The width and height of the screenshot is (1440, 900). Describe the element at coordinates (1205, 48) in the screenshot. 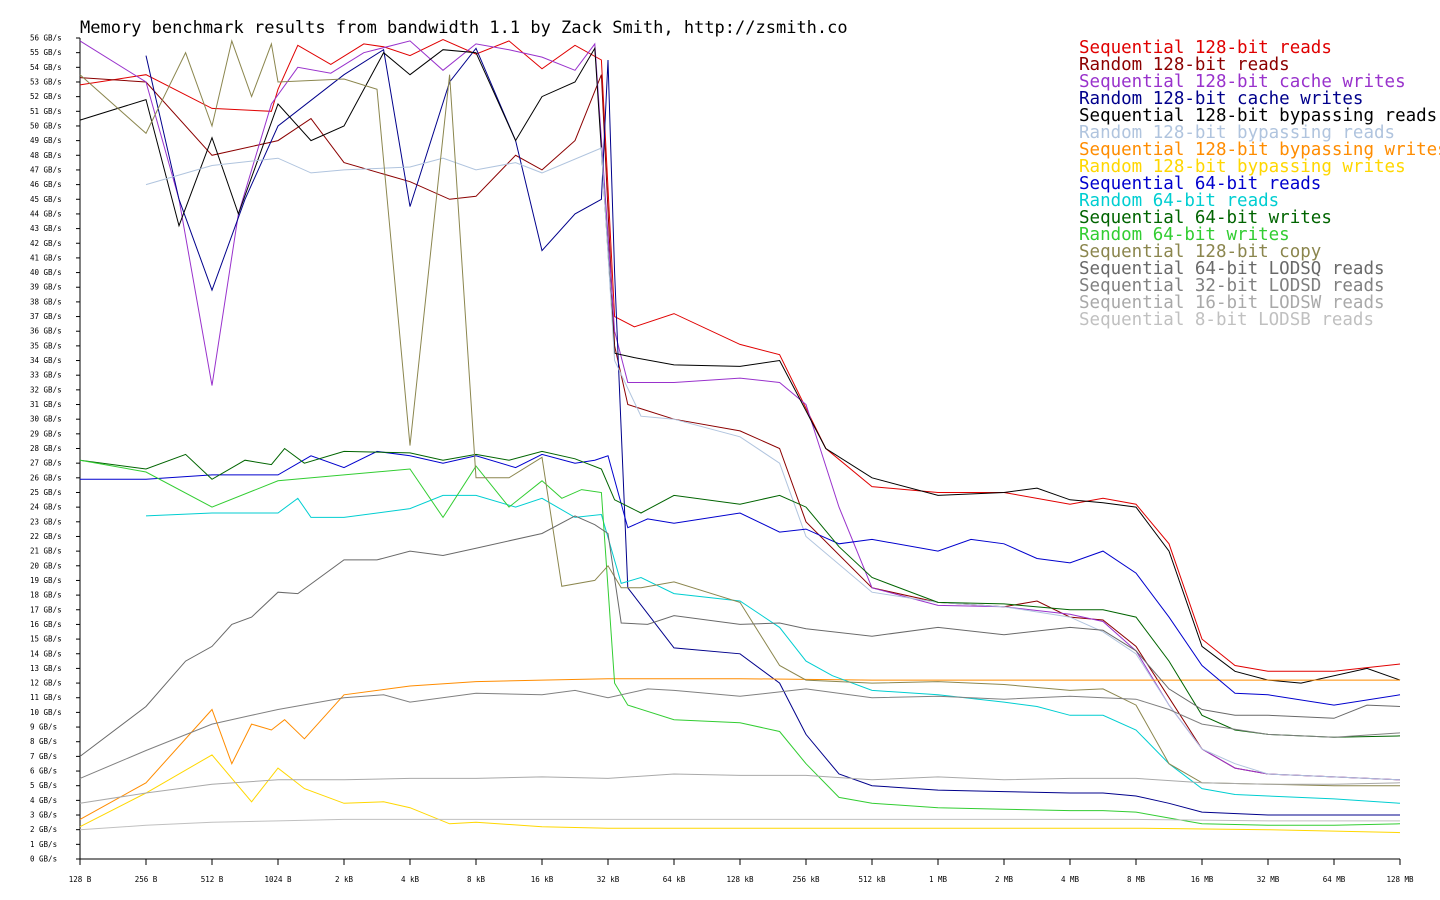

I see `legend-entry: Sequential 128-bit reads` at that location.